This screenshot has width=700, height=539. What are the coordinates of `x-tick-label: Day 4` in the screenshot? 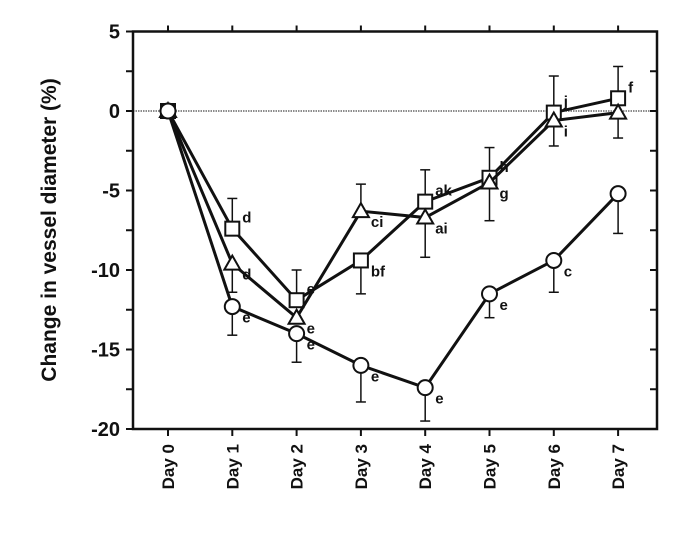 It's located at (425, 466).